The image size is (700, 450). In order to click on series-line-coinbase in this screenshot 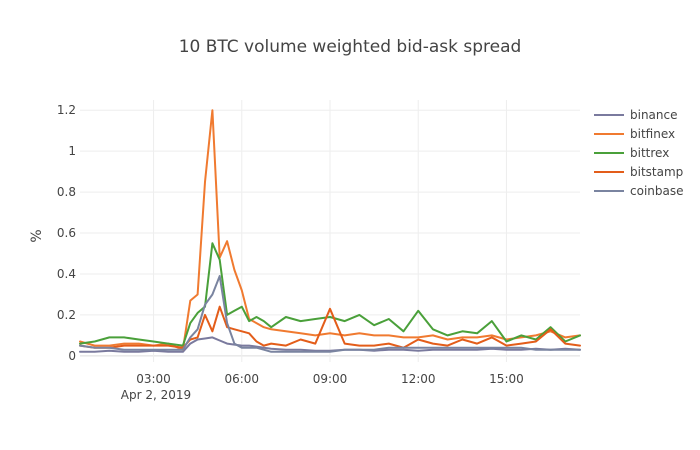, I will do `click(330, 314)`.